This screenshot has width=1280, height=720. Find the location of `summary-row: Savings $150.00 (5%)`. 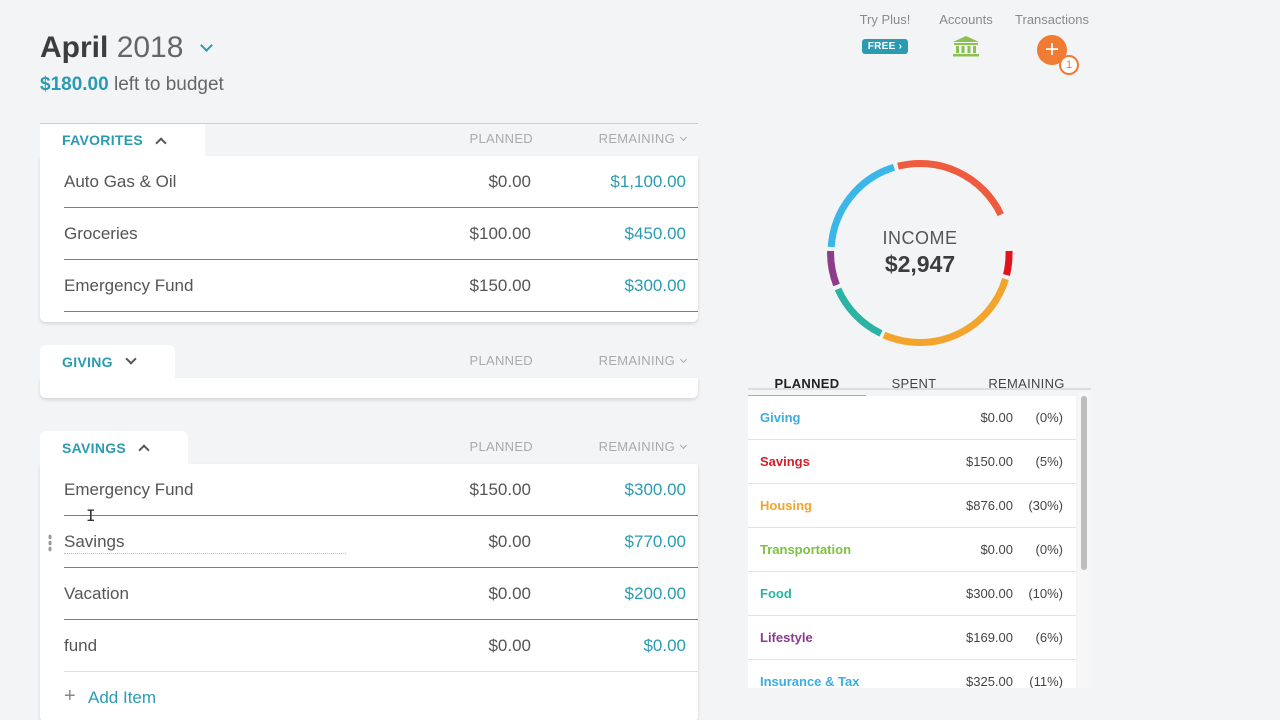

summary-row: Savings $150.00 (5%) is located at coordinates (912, 462).